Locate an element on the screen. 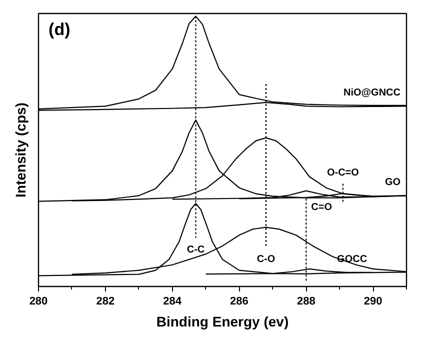 This screenshot has width=433, height=337. x-tick-label: 284 is located at coordinates (172, 302).